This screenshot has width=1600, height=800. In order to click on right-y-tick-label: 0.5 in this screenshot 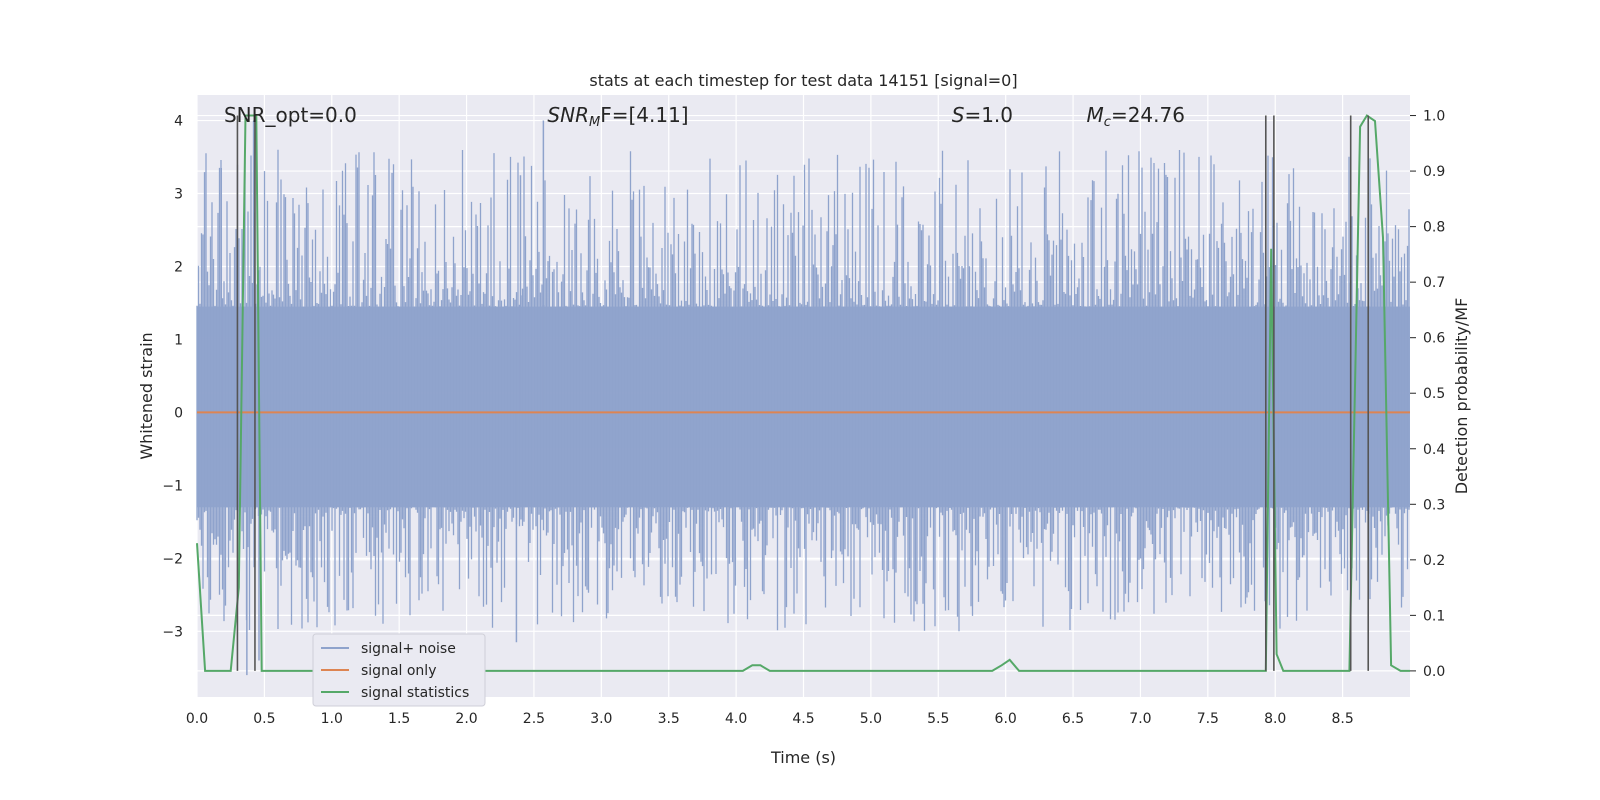, I will do `click(1434, 394)`.